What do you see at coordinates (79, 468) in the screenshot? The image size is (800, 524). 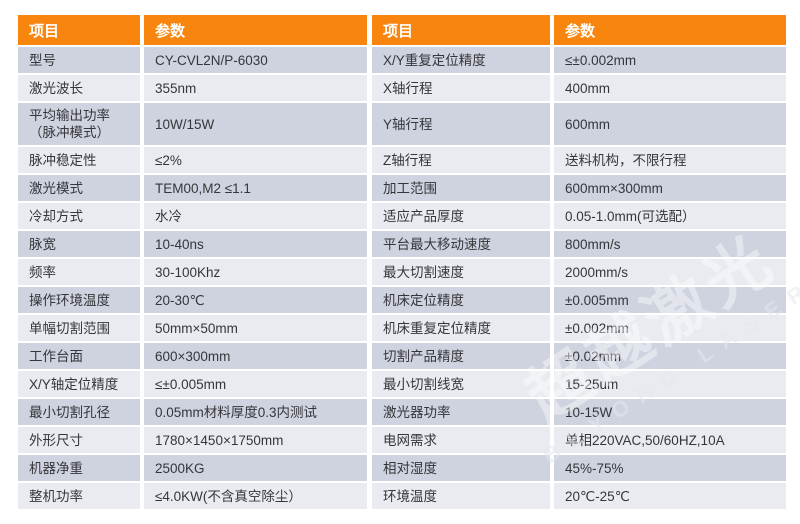 I see `spec-item-label: 机器净重` at bounding box center [79, 468].